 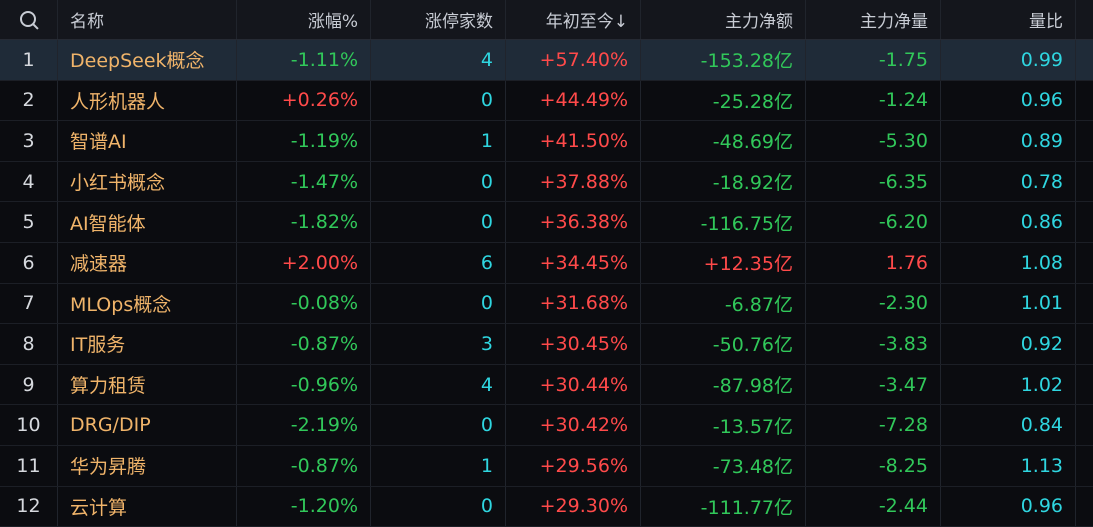 I want to click on row-index: 6, so click(x=29, y=263).